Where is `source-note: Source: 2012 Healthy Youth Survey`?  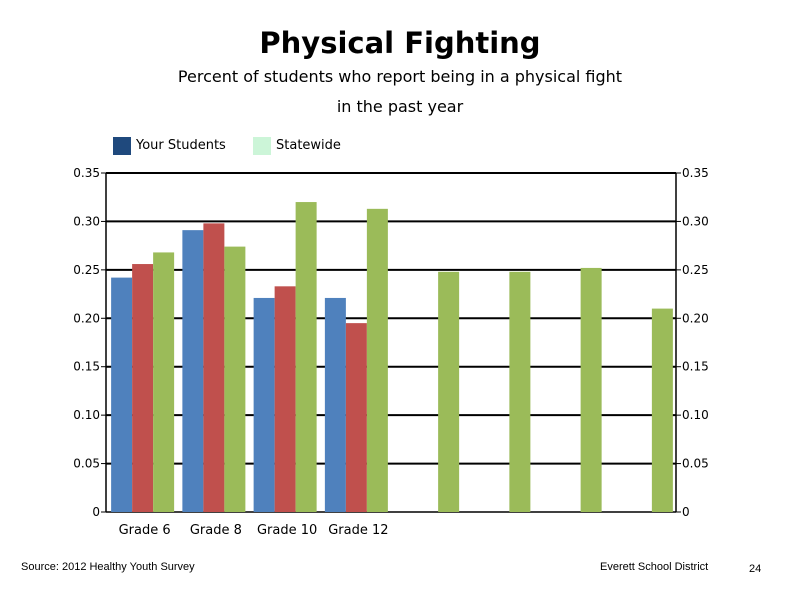 source-note: Source: 2012 Healthy Youth Survey is located at coordinates (108, 567).